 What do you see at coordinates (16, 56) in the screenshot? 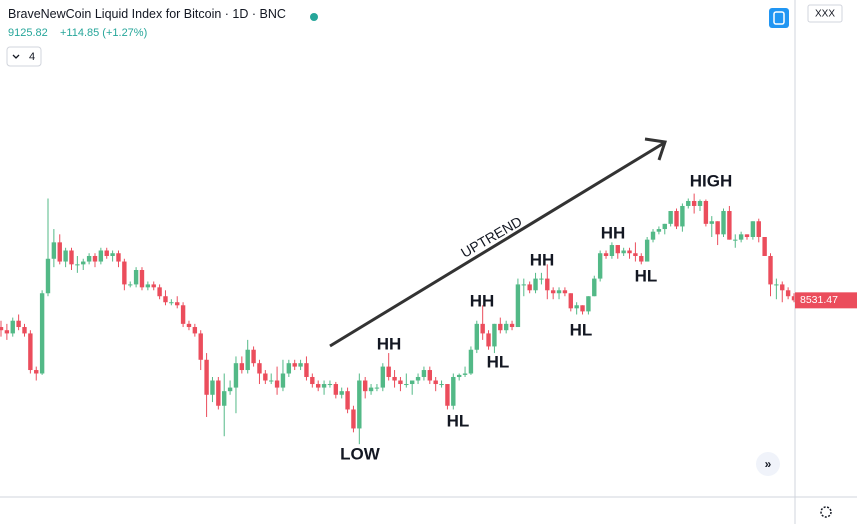
I see `chevron` at bounding box center [16, 56].